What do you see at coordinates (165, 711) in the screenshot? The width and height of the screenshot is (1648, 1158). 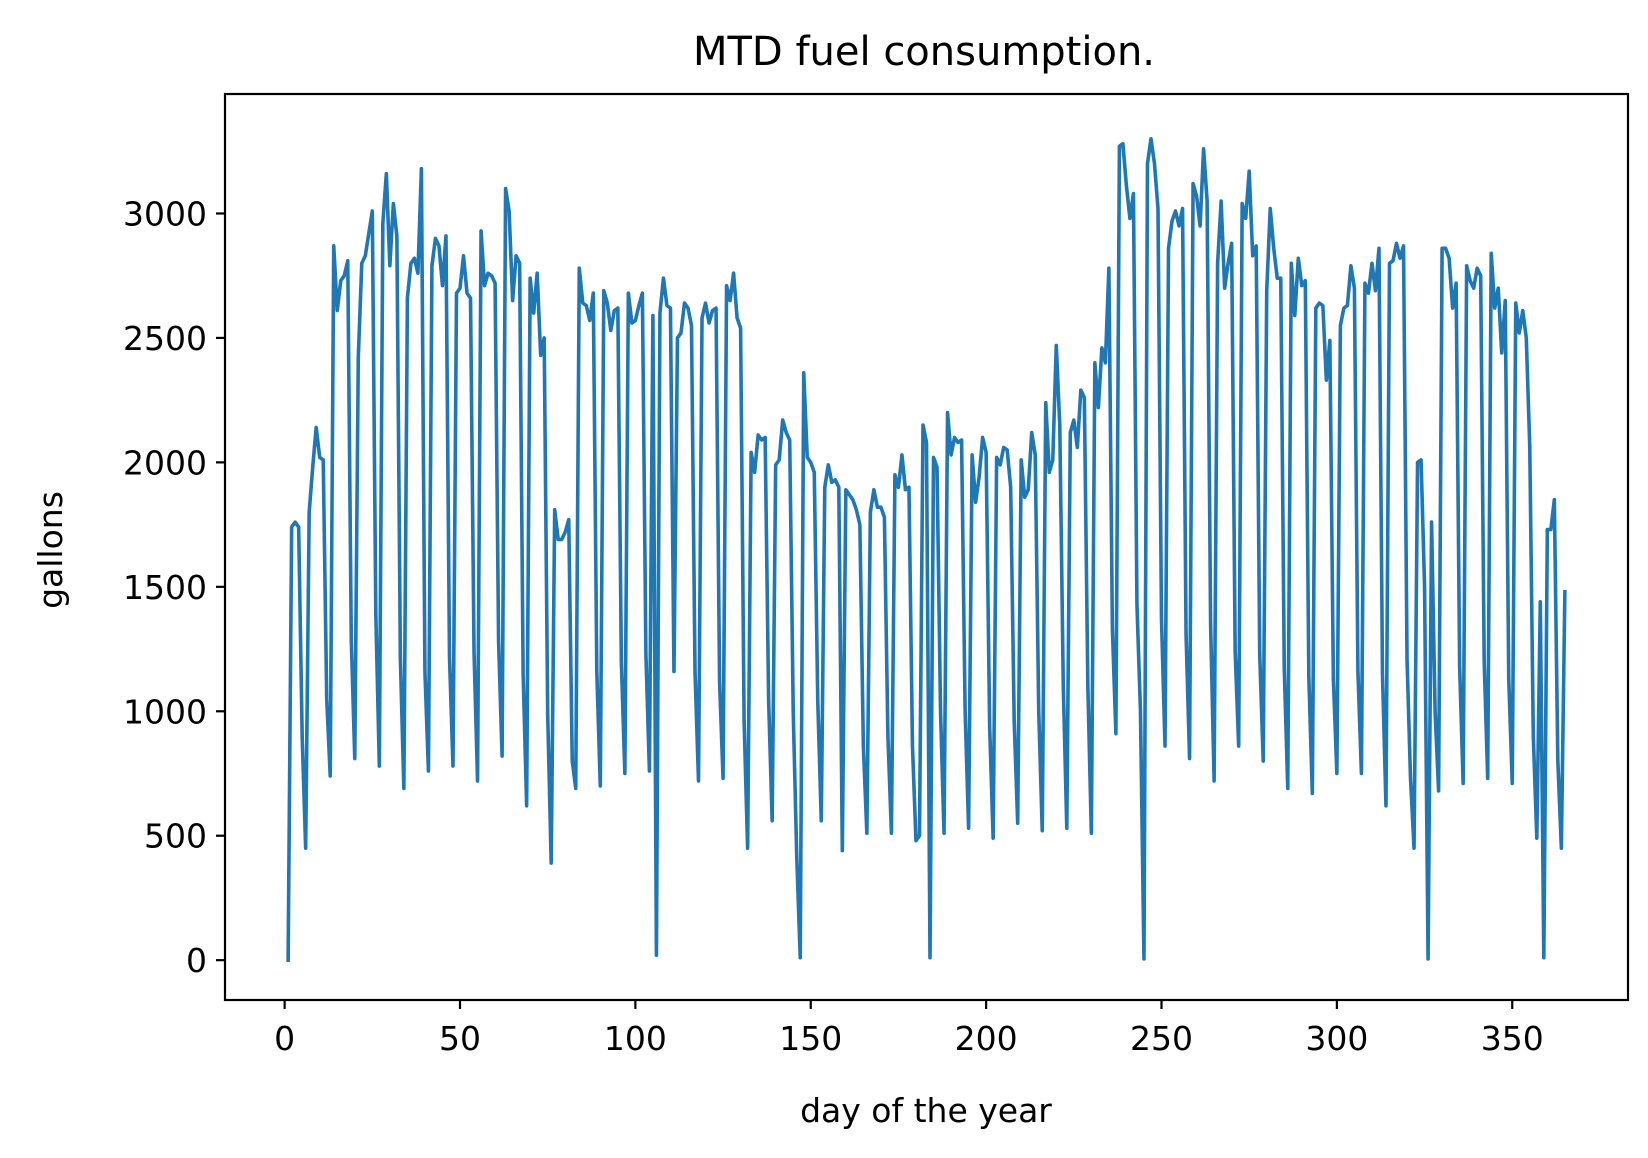 I see `y-tick-label: 1000` at bounding box center [165, 711].